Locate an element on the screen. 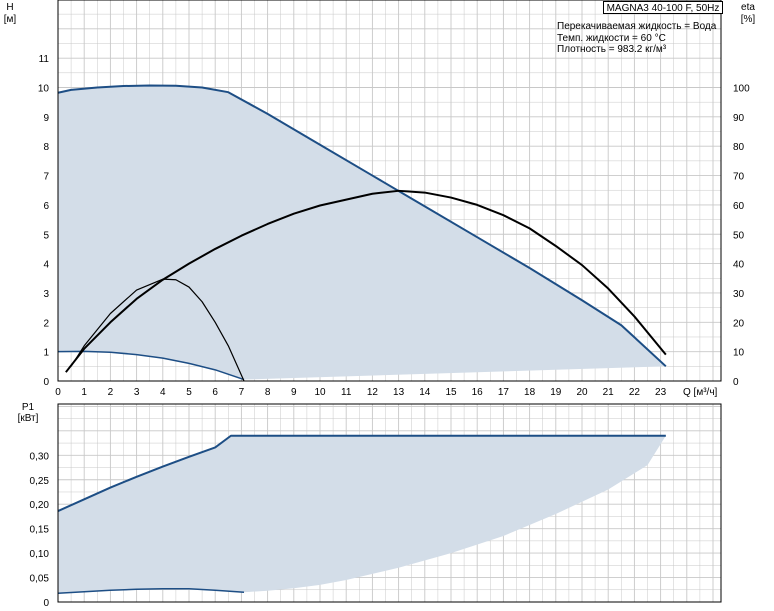 The width and height of the screenshot is (774, 611). x-tick-label: 14 is located at coordinates (425, 392).